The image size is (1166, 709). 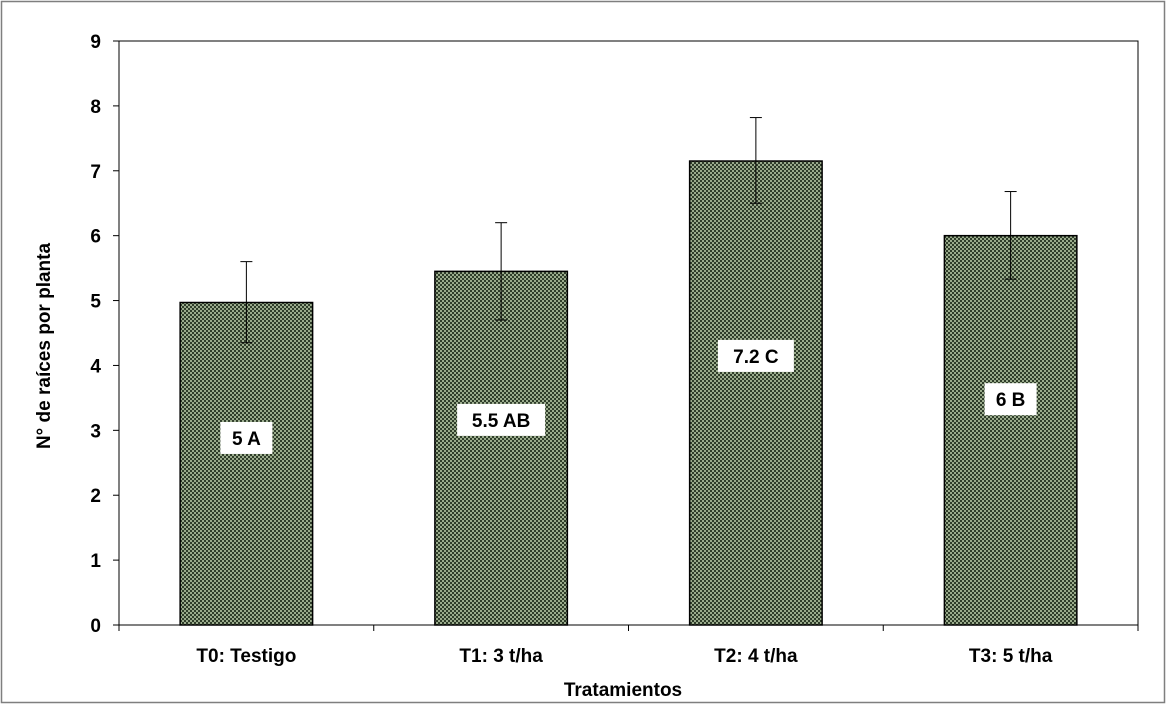 I want to click on y-tick-label: 5, so click(x=95, y=302).